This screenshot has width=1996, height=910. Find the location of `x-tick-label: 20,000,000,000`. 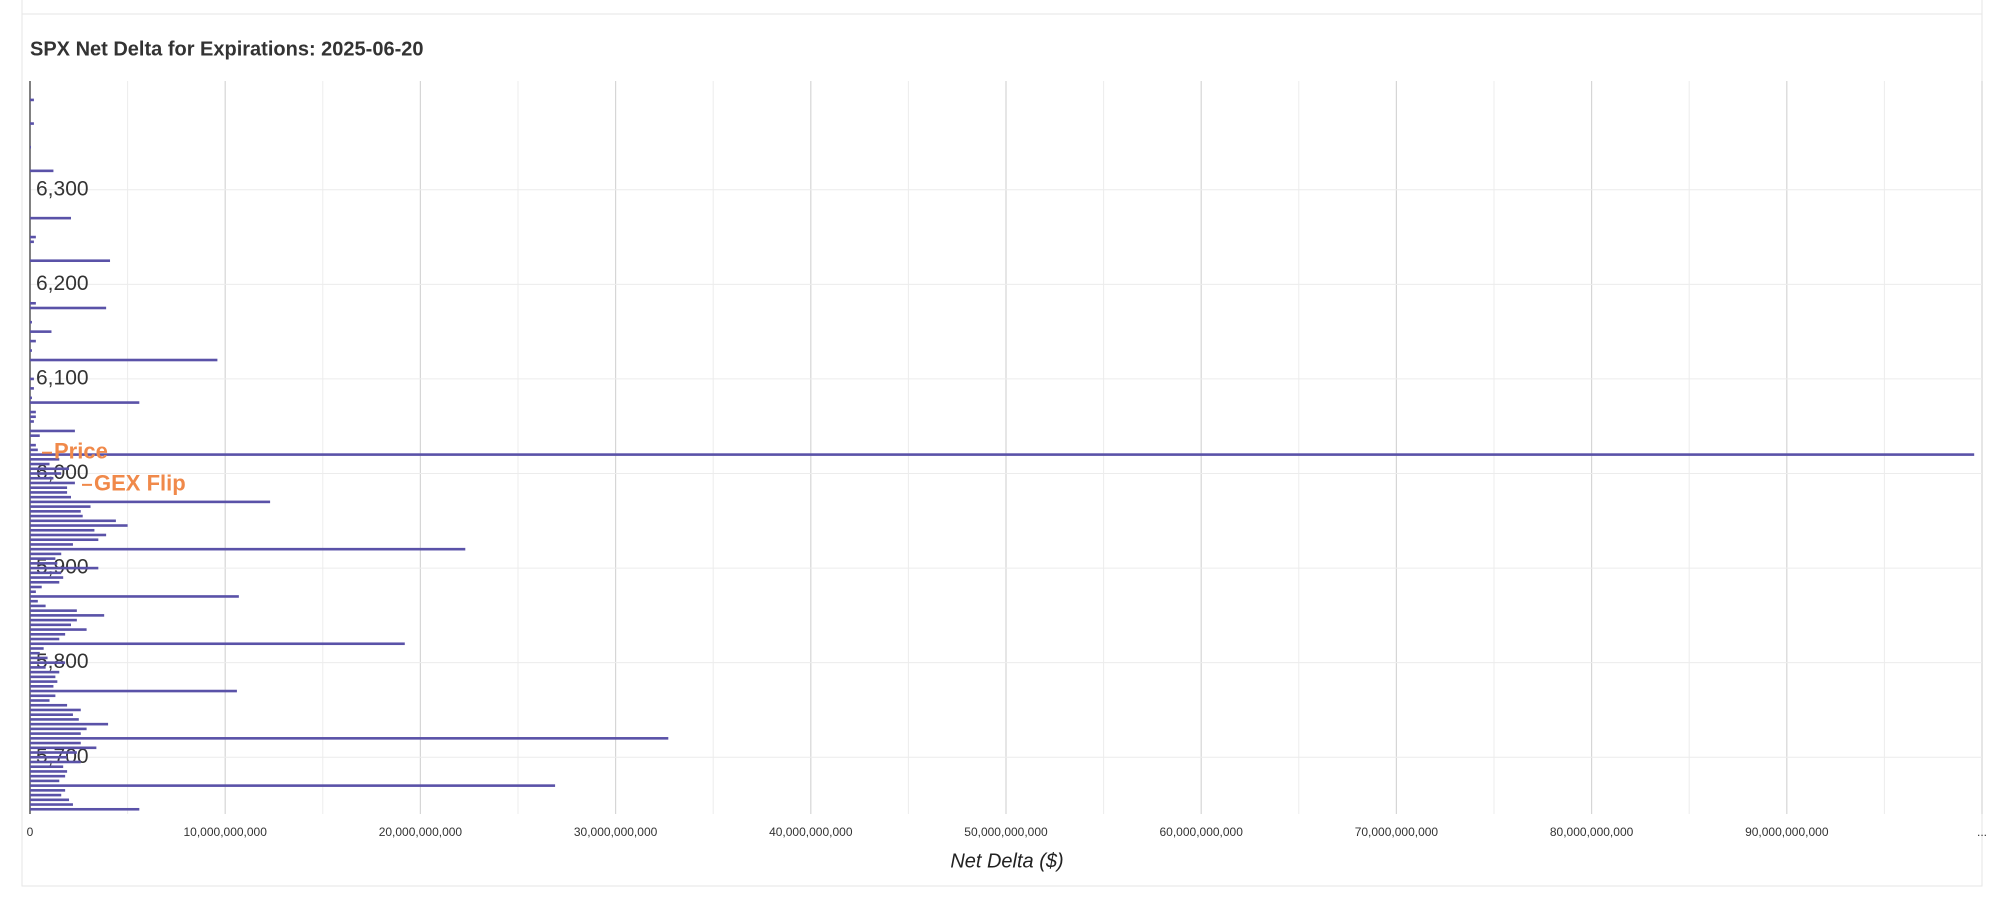

x-tick-label: 20,000,000,000 is located at coordinates (421, 832).